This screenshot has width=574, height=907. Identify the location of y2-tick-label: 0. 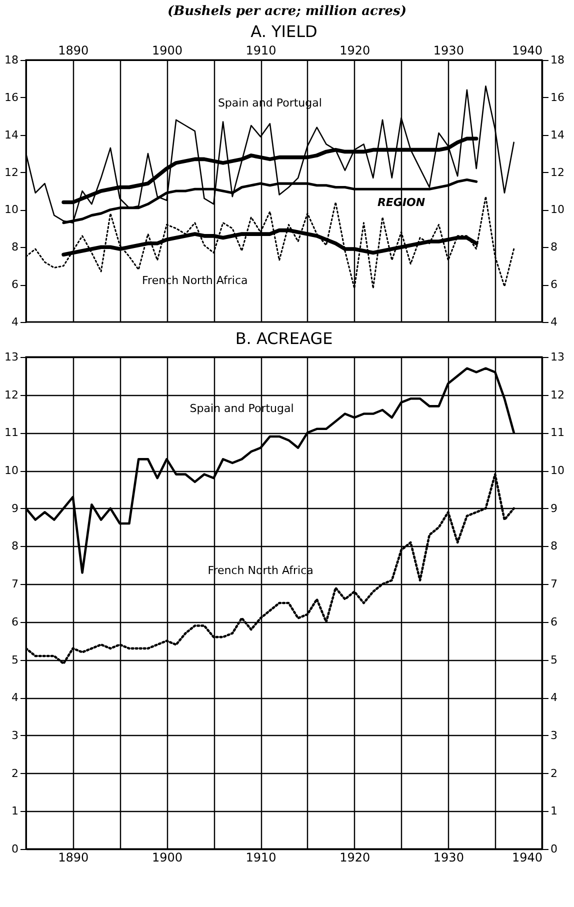
(554, 849).